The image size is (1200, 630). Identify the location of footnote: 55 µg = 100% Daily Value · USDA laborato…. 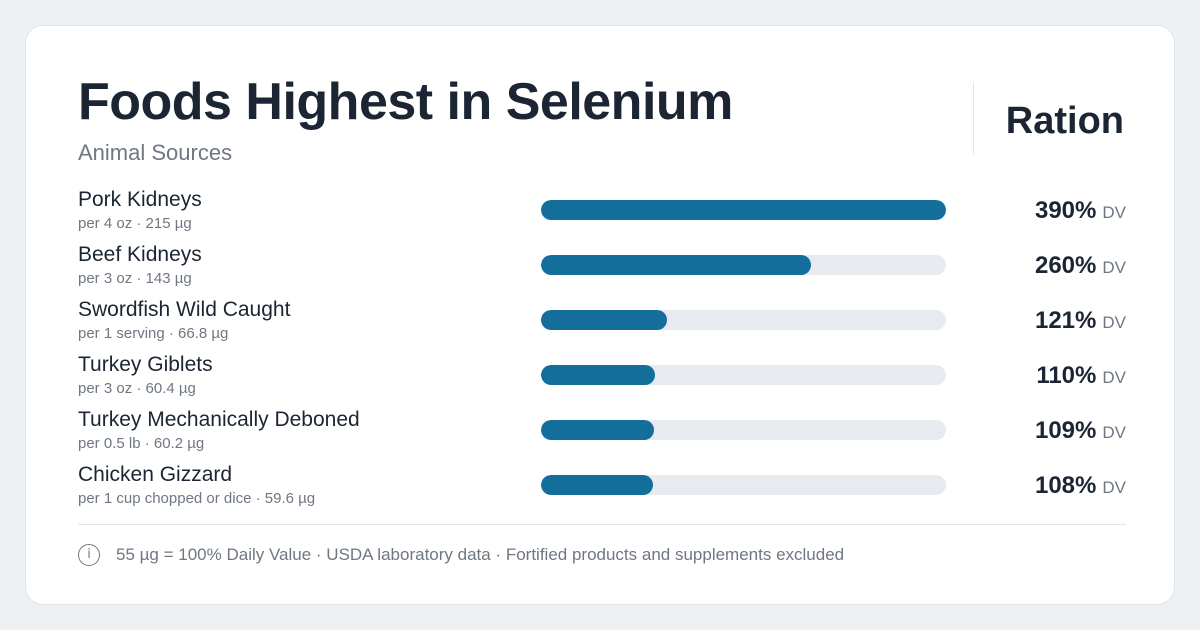
(480, 554).